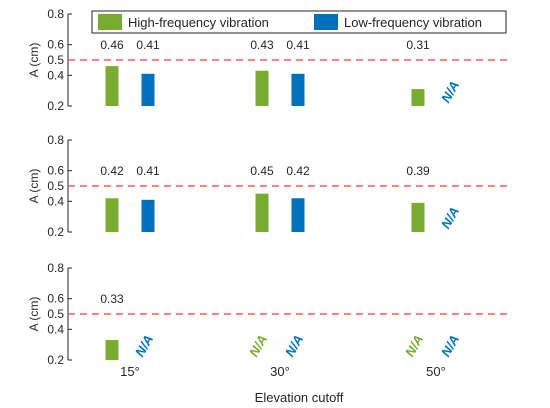  Describe the element at coordinates (326, 22) in the screenshot. I see `legend-swatch-low` at that location.